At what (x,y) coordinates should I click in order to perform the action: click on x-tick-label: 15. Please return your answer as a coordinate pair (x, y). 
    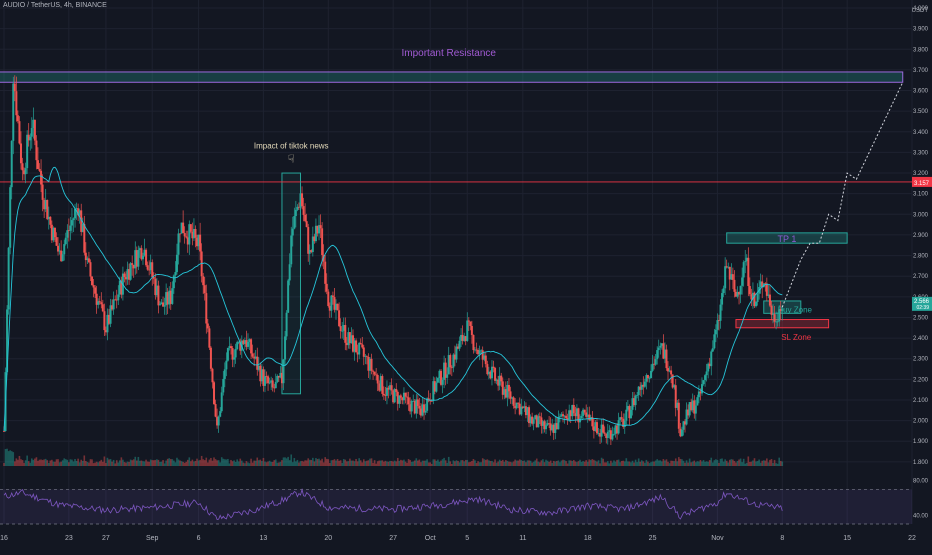
    Looking at the image, I should click on (847, 538).